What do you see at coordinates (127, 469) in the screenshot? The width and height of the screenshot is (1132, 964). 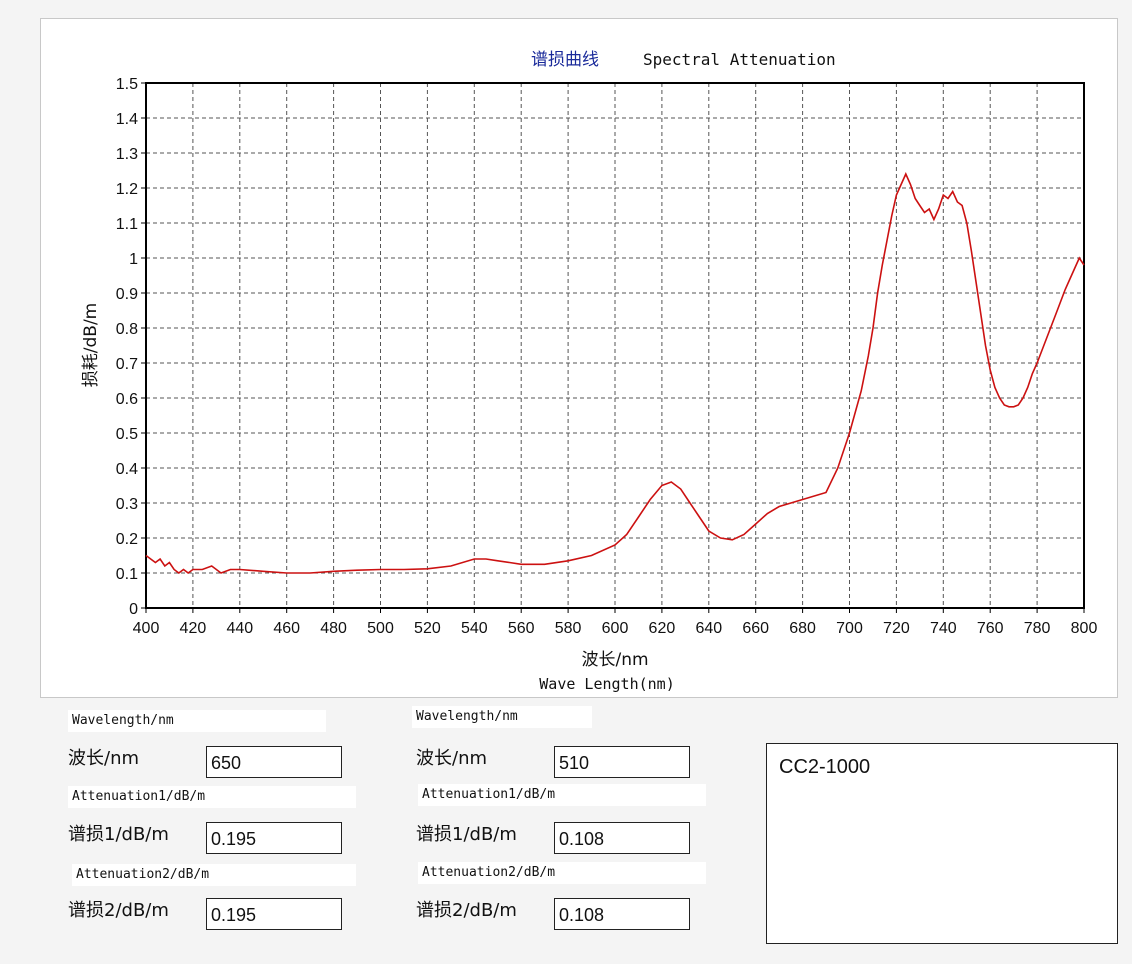 I see `y-tick-label: 0.4` at bounding box center [127, 469].